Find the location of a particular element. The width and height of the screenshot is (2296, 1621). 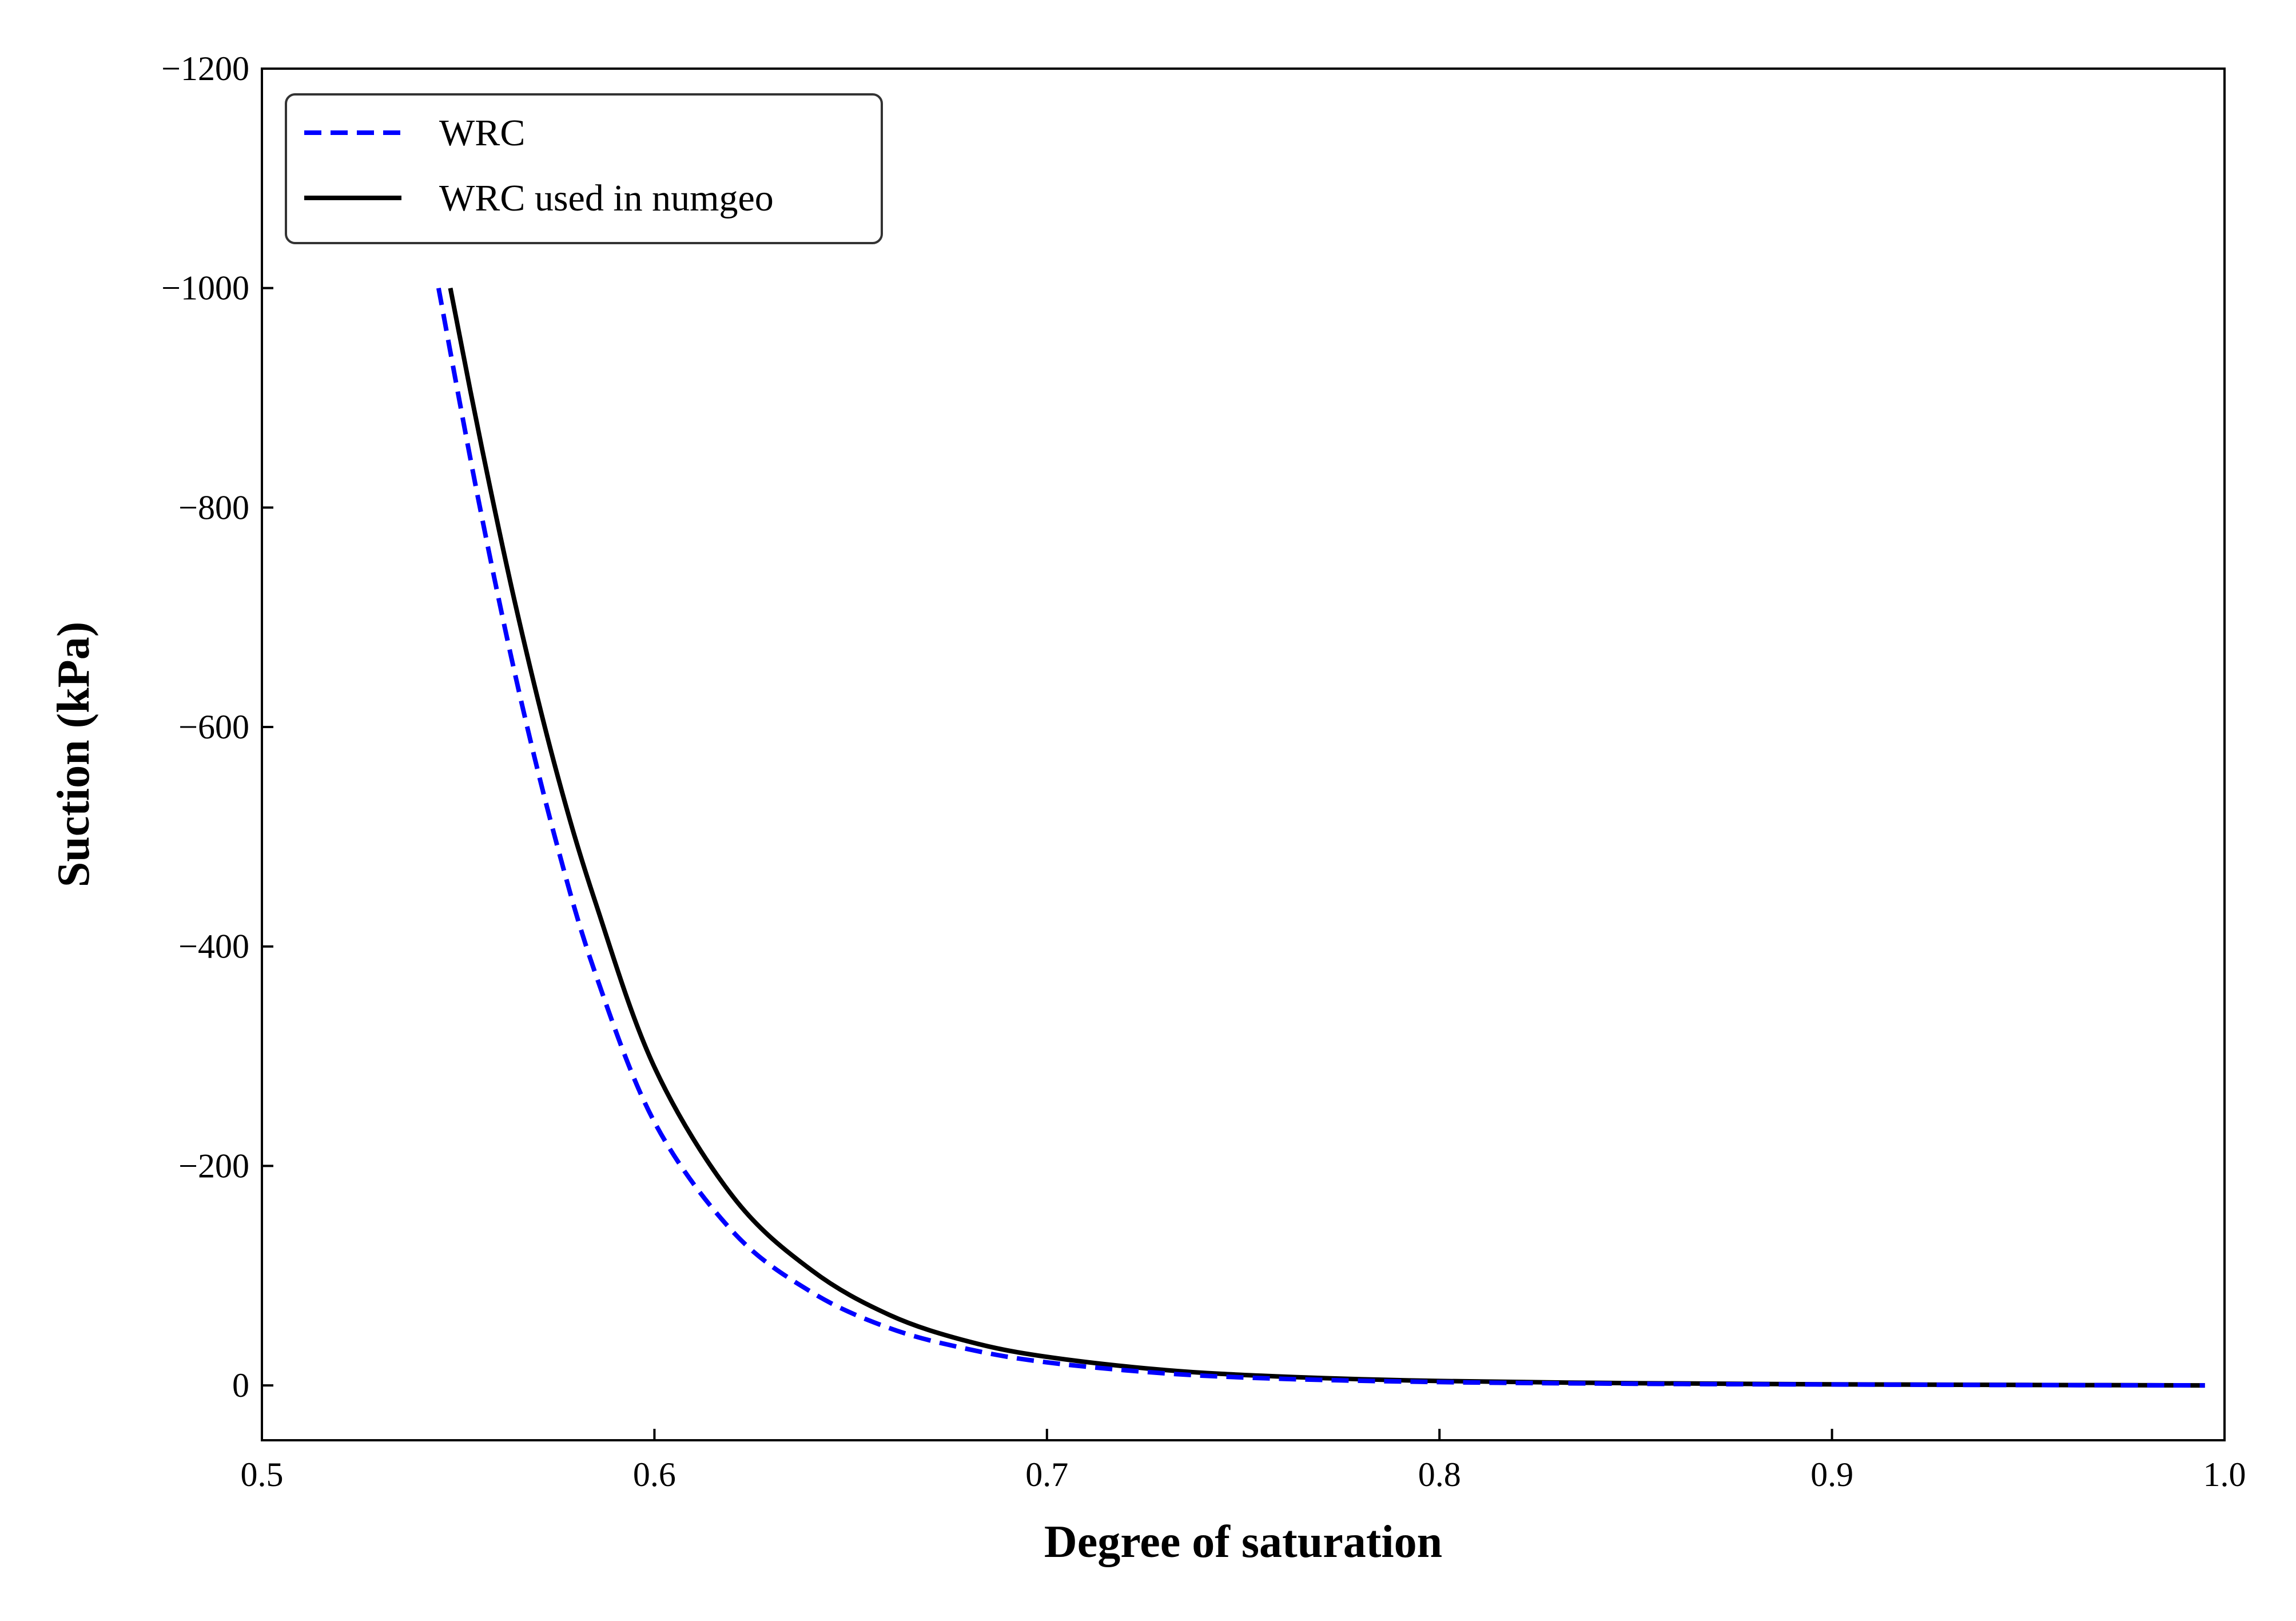

y-tick-label: −1200 is located at coordinates (205, 69).